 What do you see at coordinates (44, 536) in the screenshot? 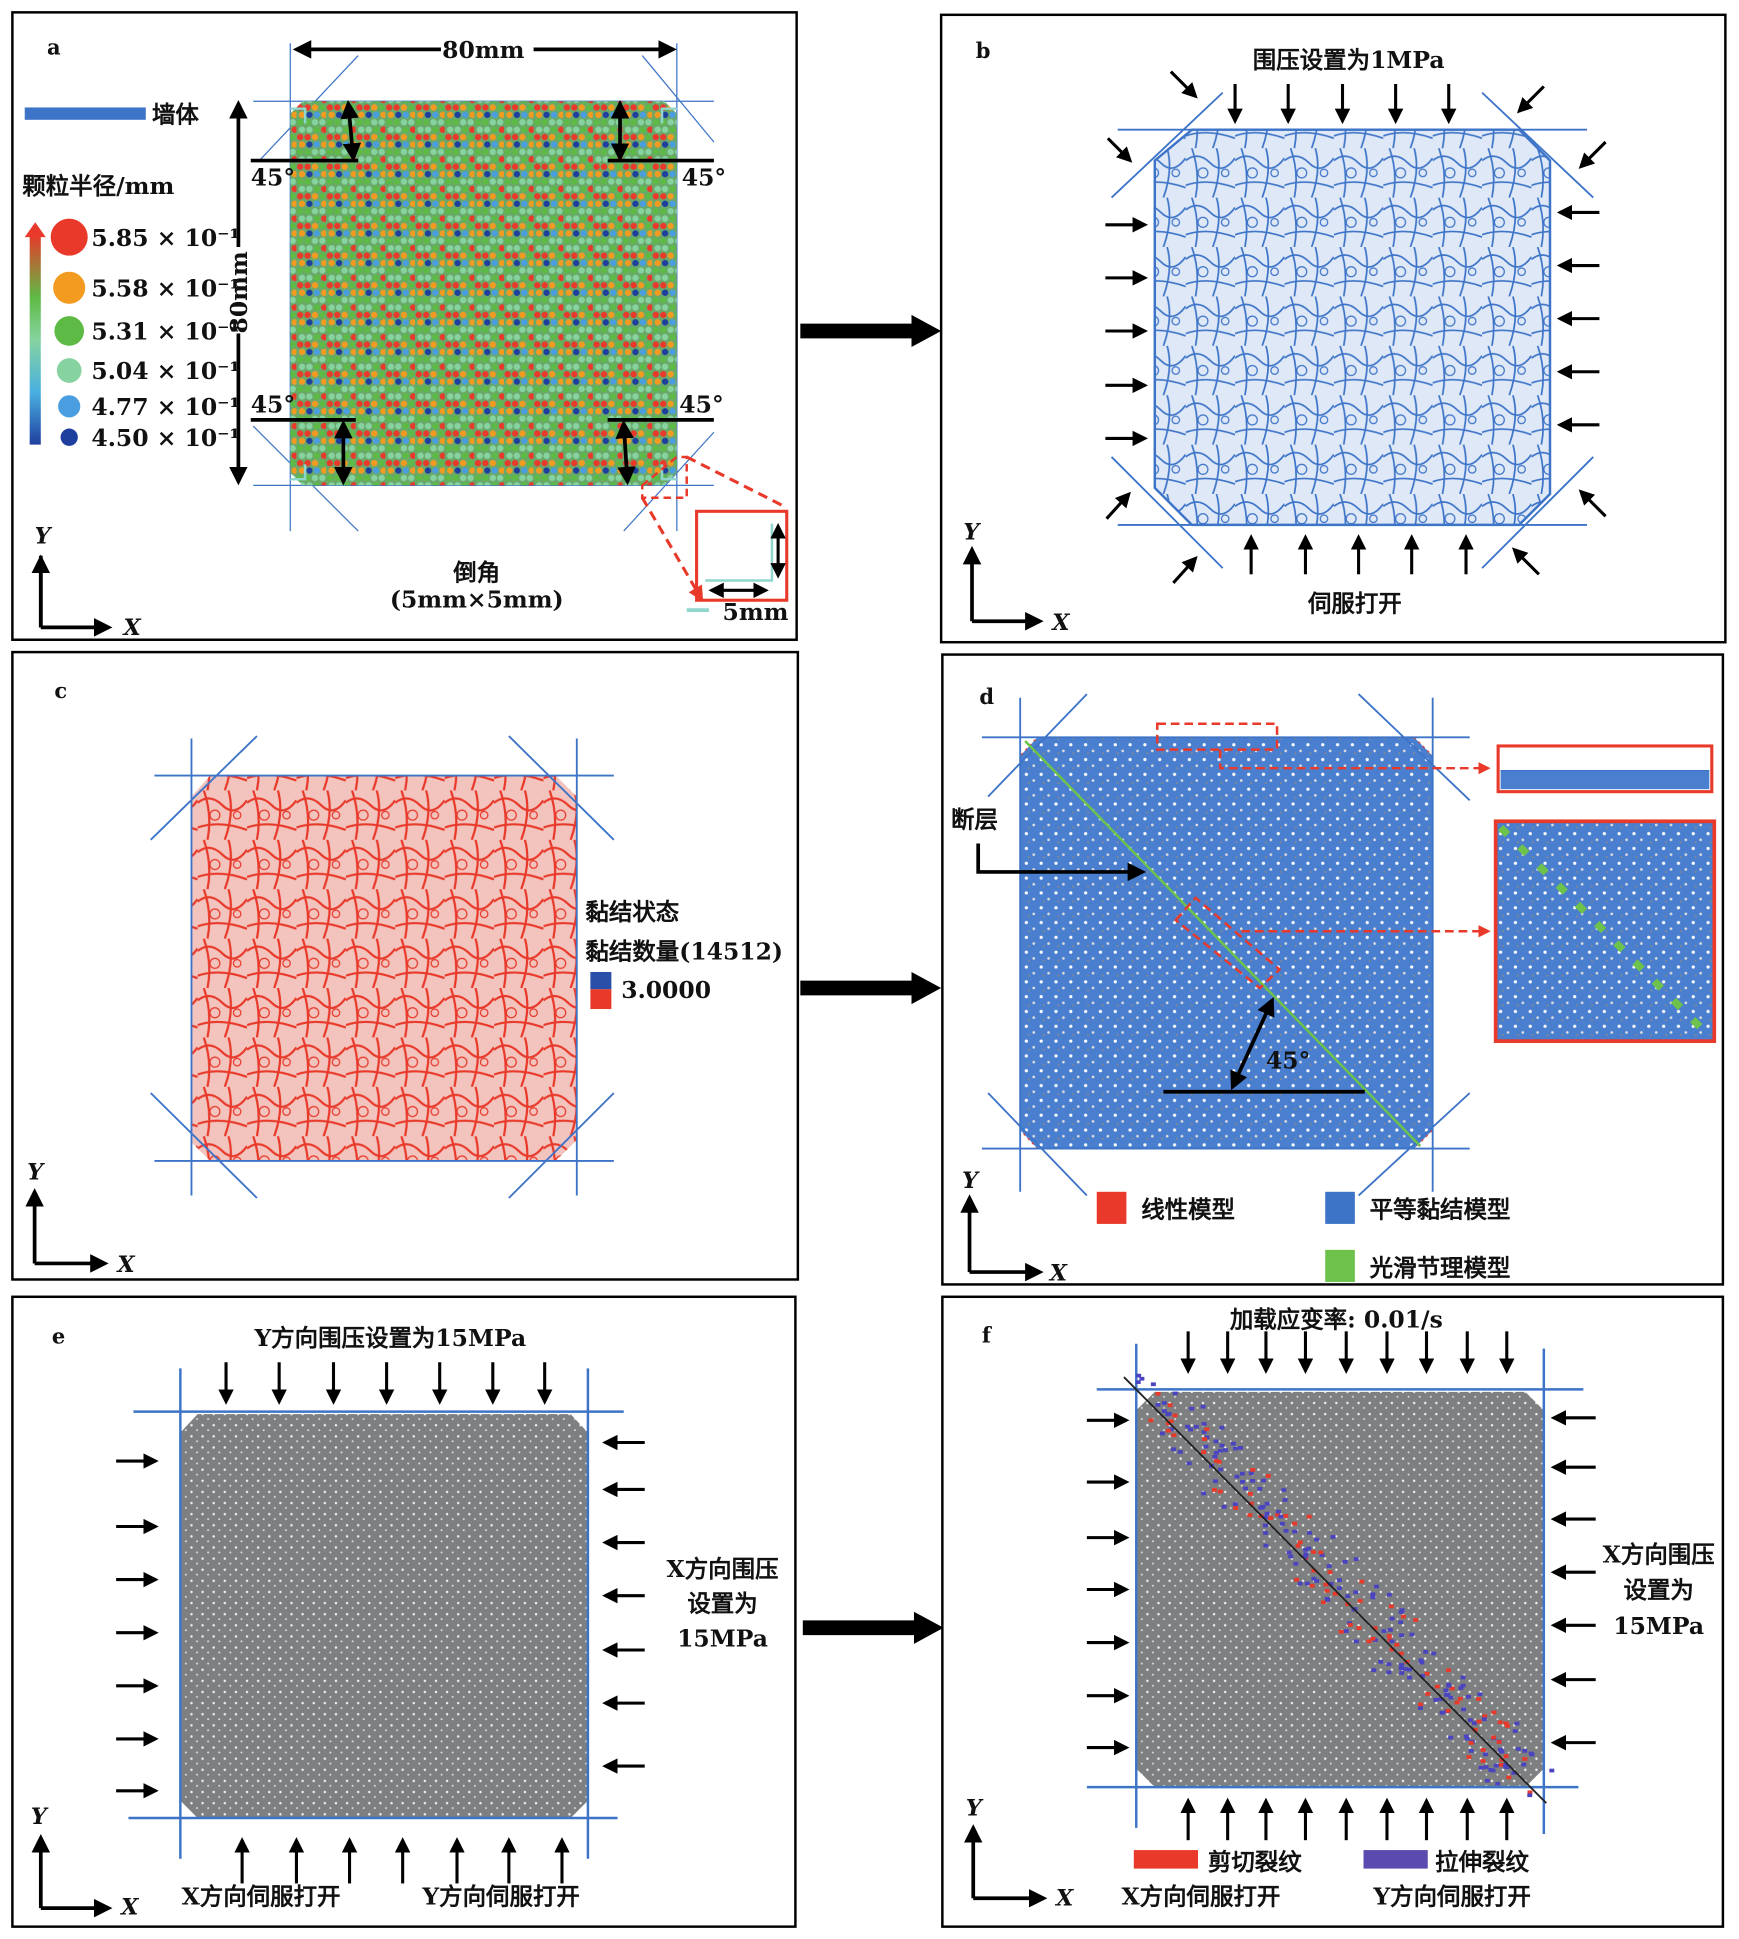
I see `axis-y-label: Y` at bounding box center [44, 536].